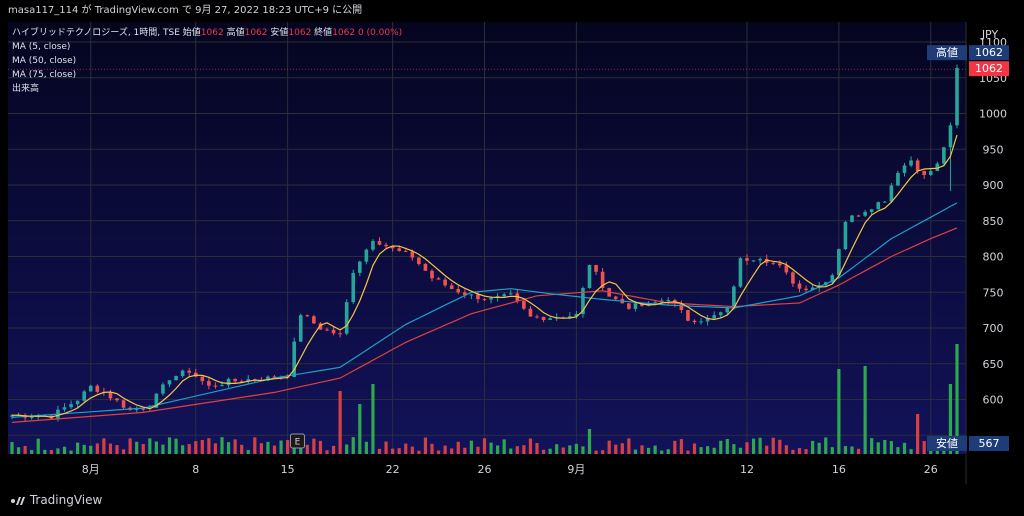  Describe the element at coordinates (995, 253) in the screenshot. I see `price-axis` at that location.